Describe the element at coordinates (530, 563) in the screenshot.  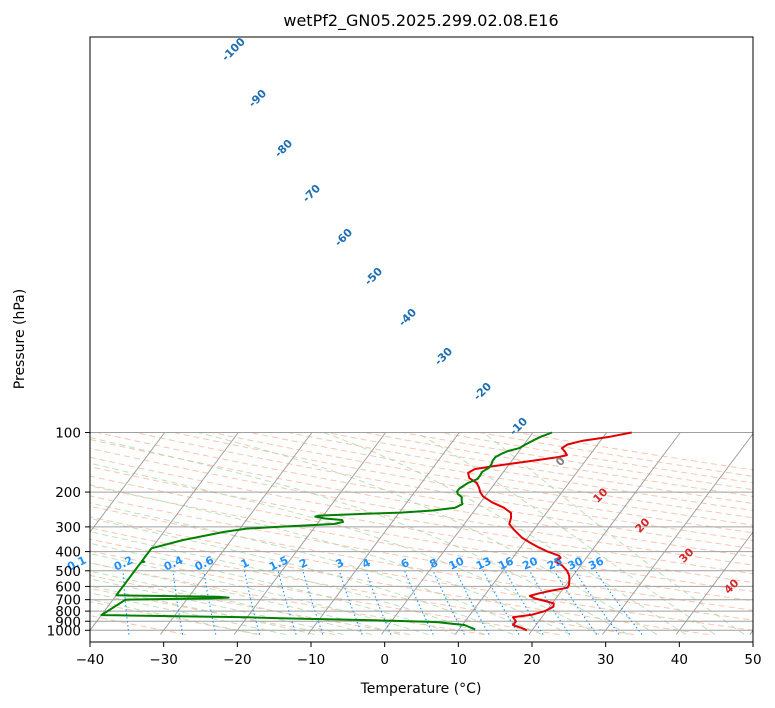
I see `mixing-ratio-label: 20` at that location.